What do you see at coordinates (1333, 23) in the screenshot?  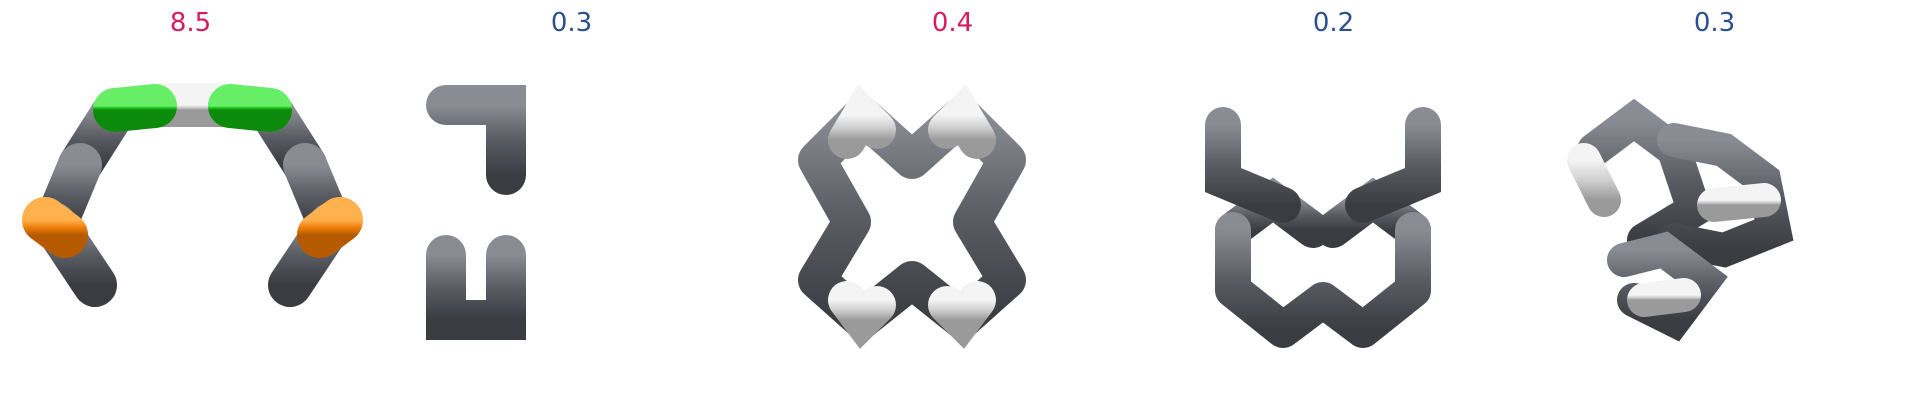 I see `score-label: 0.2` at bounding box center [1333, 23].